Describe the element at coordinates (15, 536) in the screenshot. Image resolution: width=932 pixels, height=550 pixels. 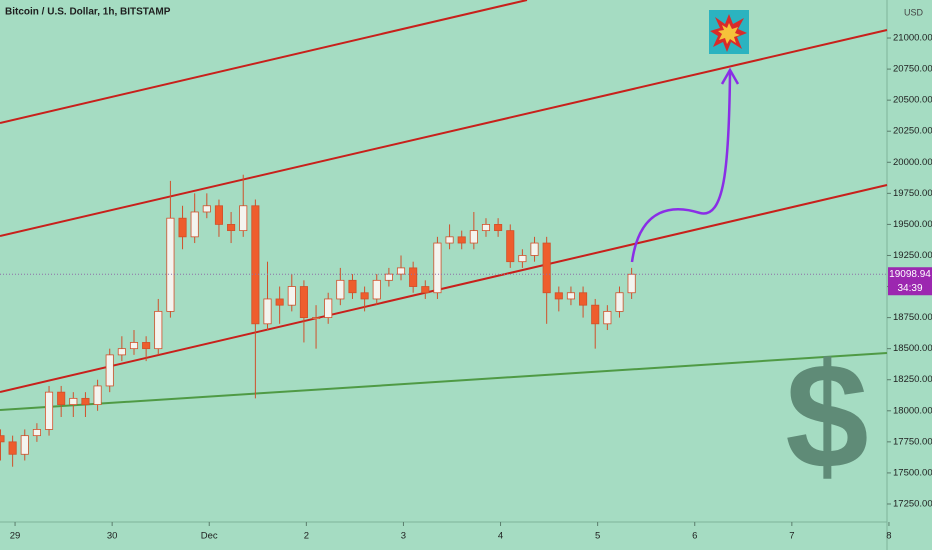
I see `x-tick-label: 29` at that location.